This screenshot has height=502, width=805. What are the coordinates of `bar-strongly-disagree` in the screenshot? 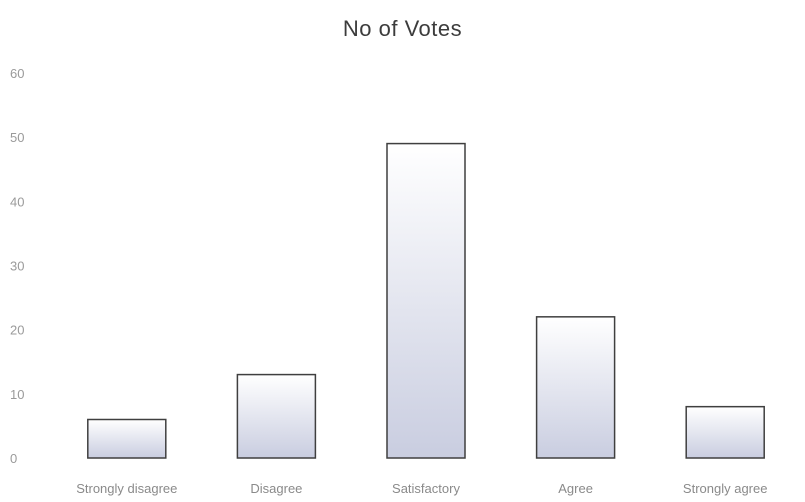 It's located at (127, 438).